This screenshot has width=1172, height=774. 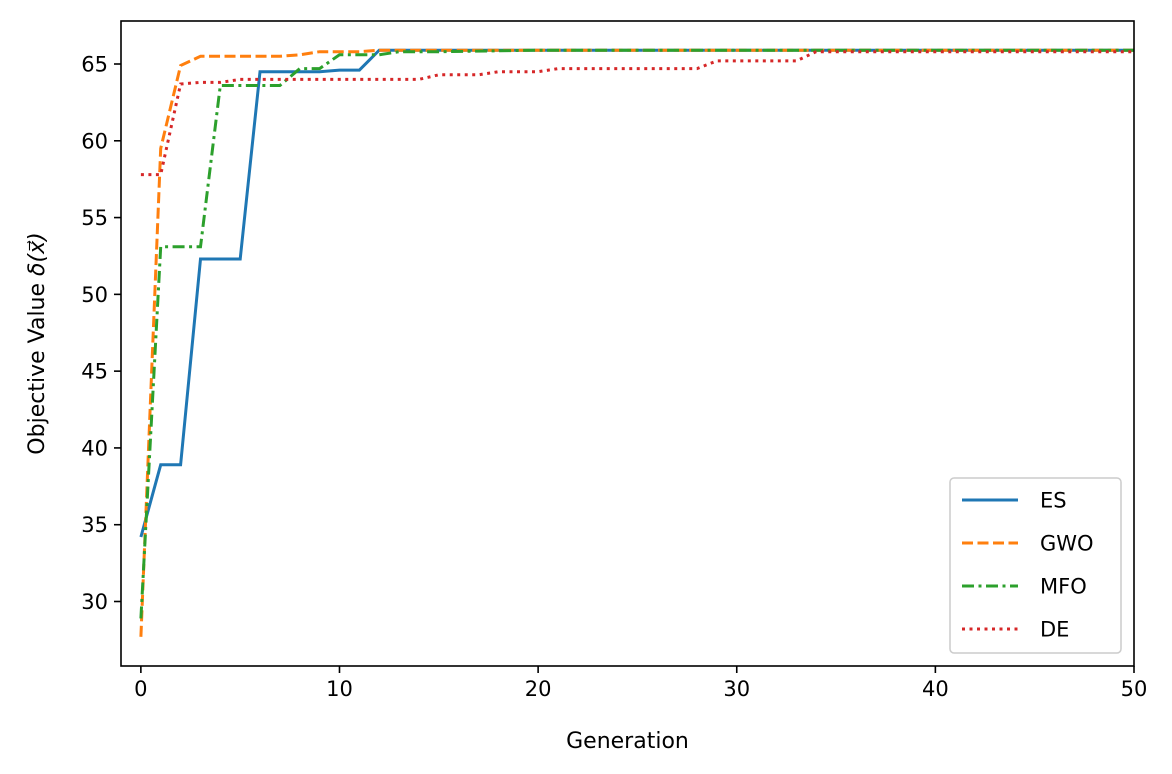 What do you see at coordinates (1134, 689) in the screenshot?
I see `x-tick-label: 50` at bounding box center [1134, 689].